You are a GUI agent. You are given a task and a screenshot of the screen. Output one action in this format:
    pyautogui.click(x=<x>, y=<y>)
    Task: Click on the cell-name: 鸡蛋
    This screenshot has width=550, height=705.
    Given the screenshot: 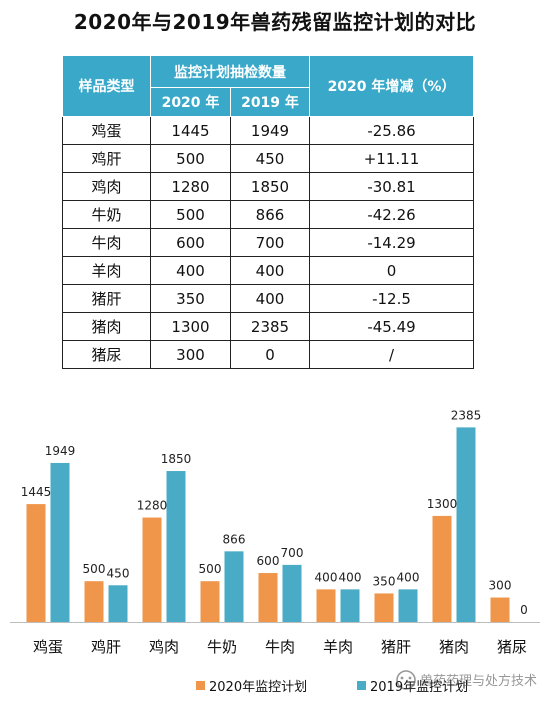 What is the action you would take?
    pyautogui.click(x=106, y=130)
    